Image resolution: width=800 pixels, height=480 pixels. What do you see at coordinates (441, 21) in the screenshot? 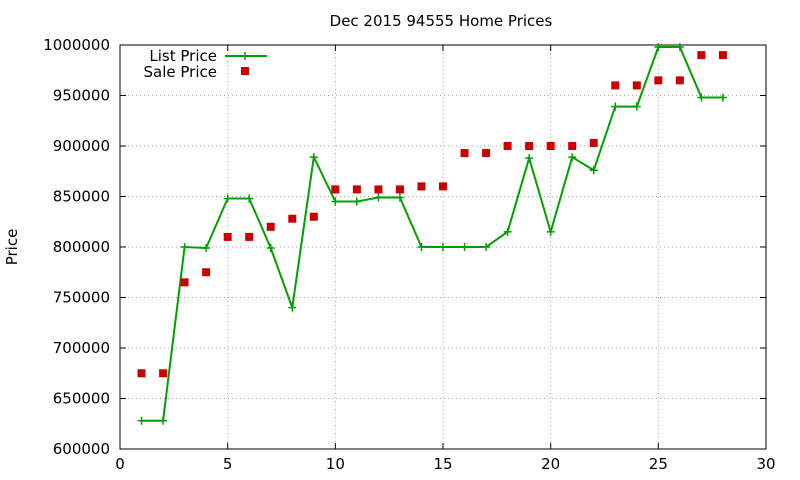
I see `chart-title: Dec 2015 94555 Home Prices` at bounding box center [441, 21].